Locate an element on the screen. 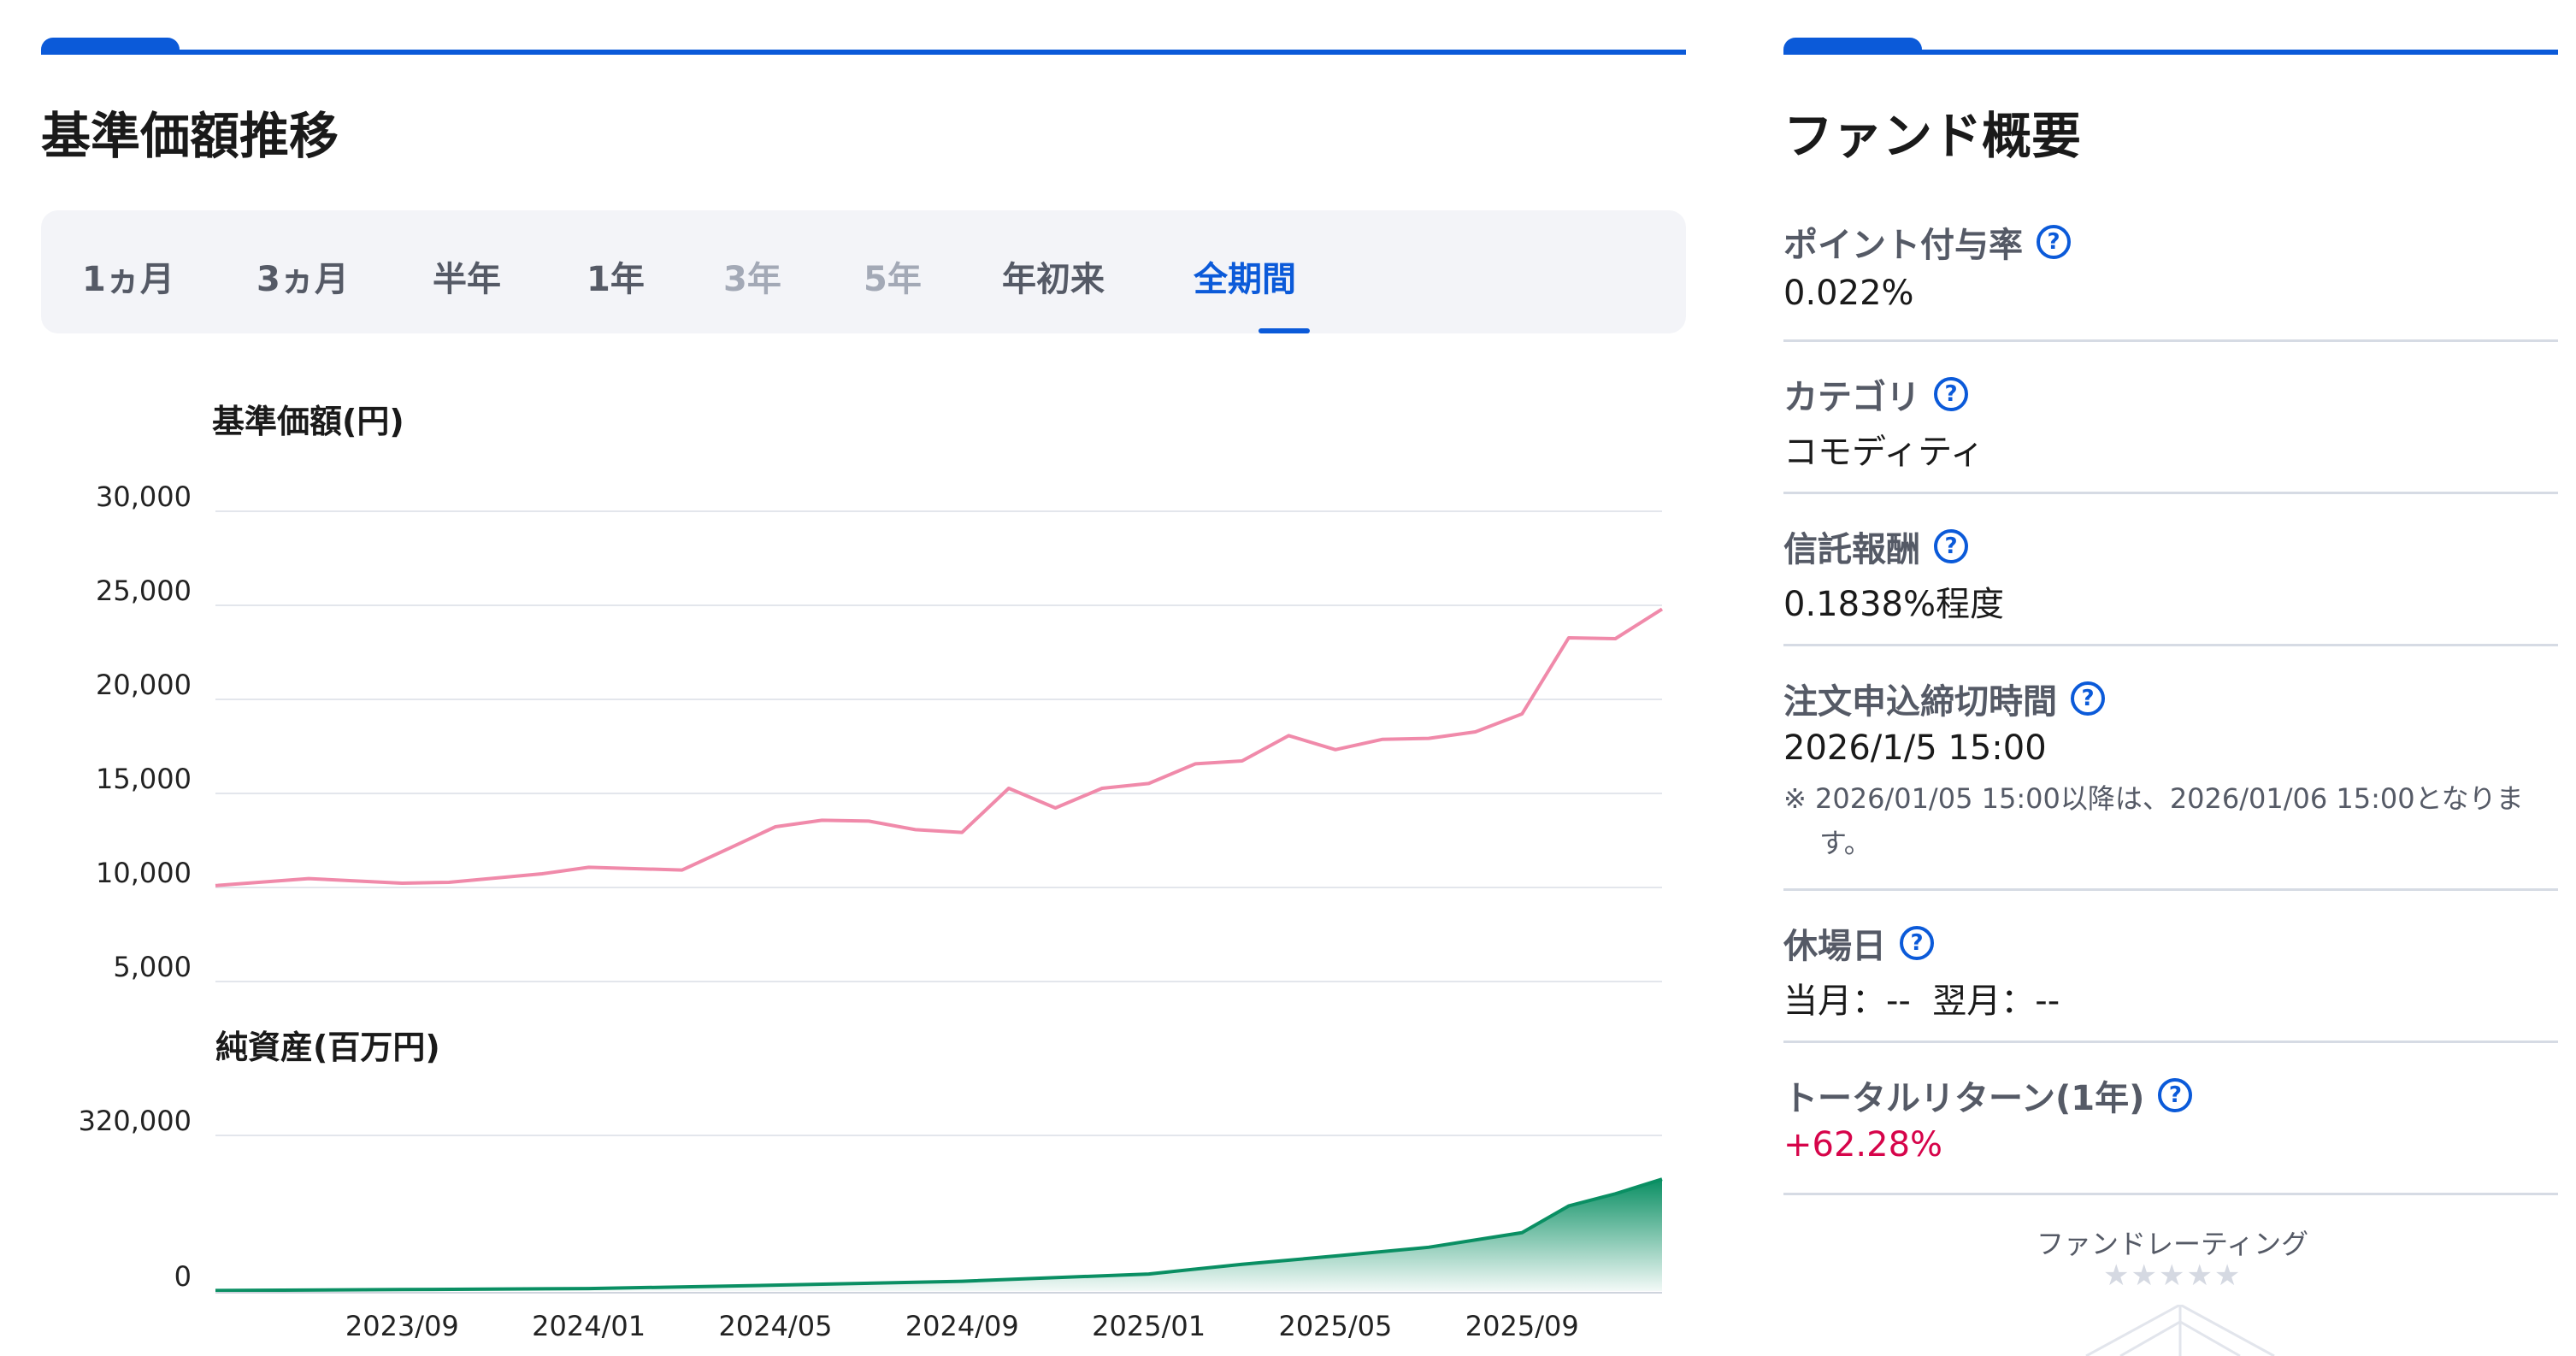  info-label: 休場日? is located at coordinates (1858, 943).